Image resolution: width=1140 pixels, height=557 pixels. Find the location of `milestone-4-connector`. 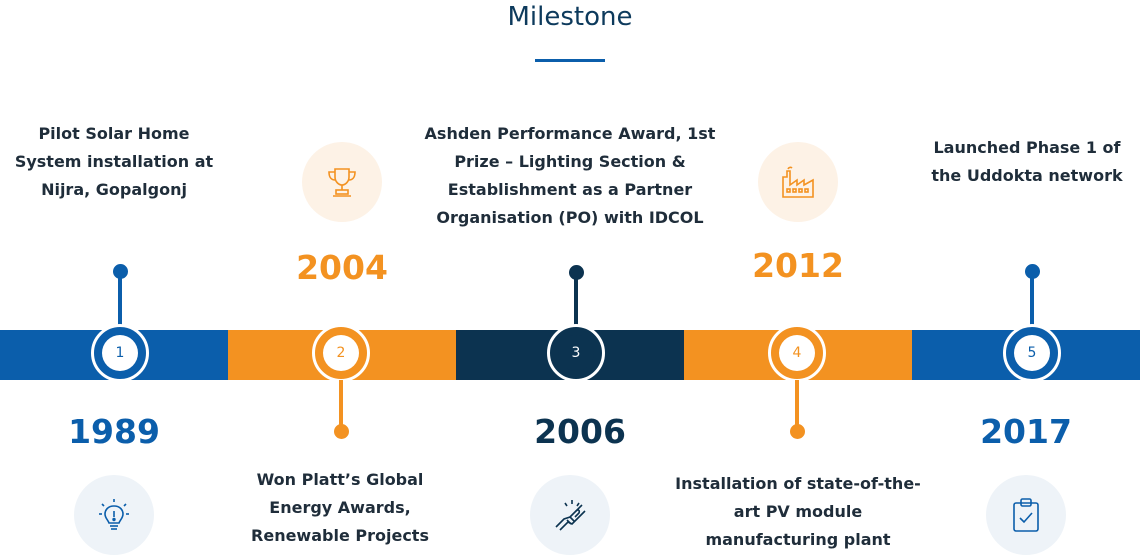

milestone-4-connector is located at coordinates (797, 405).